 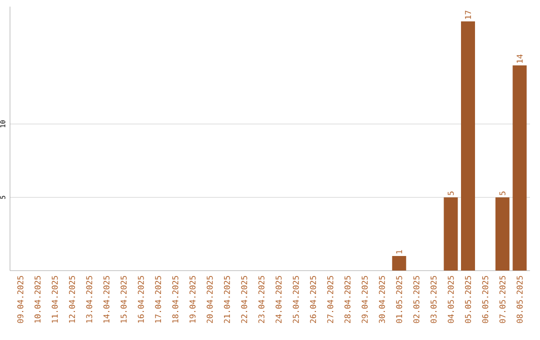 What do you see at coordinates (106, 299) in the screenshot?
I see `x-tick-label: 14.04.2025` at bounding box center [106, 299].